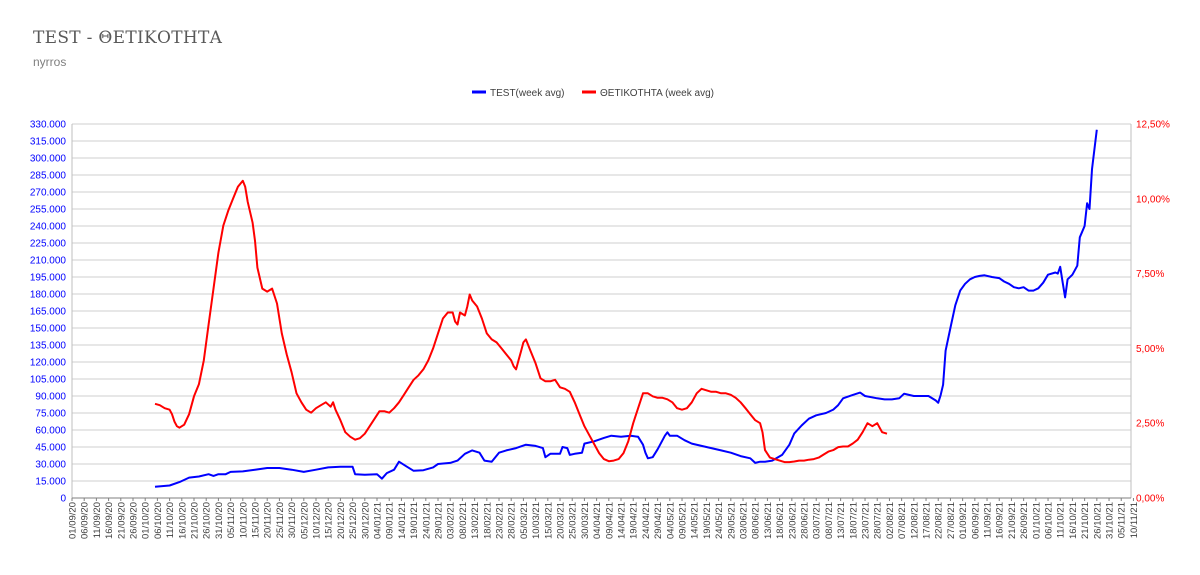 Image resolution: width=1200 pixels, height=575 pixels. What do you see at coordinates (109, 520) in the screenshot?
I see `x-tick-label: 16/09/20` at bounding box center [109, 520].